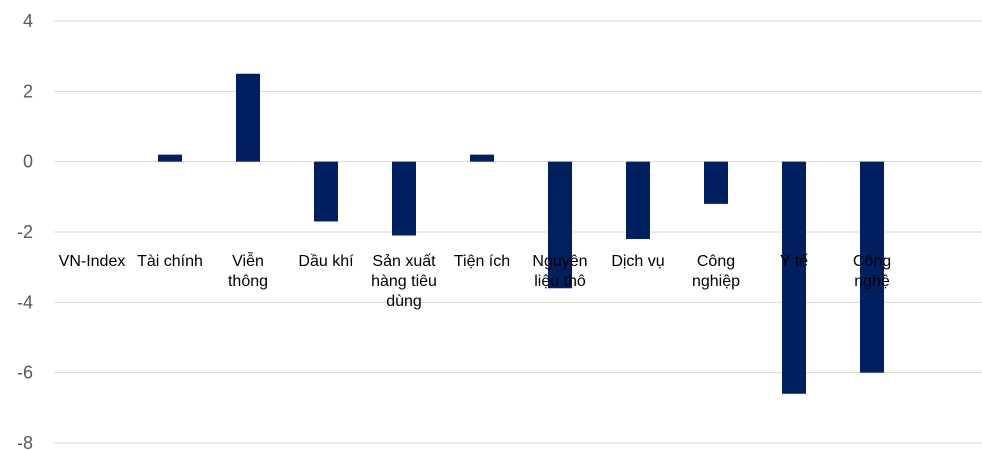  I want to click on x-tick-label-line: Nguyên, so click(559, 261).